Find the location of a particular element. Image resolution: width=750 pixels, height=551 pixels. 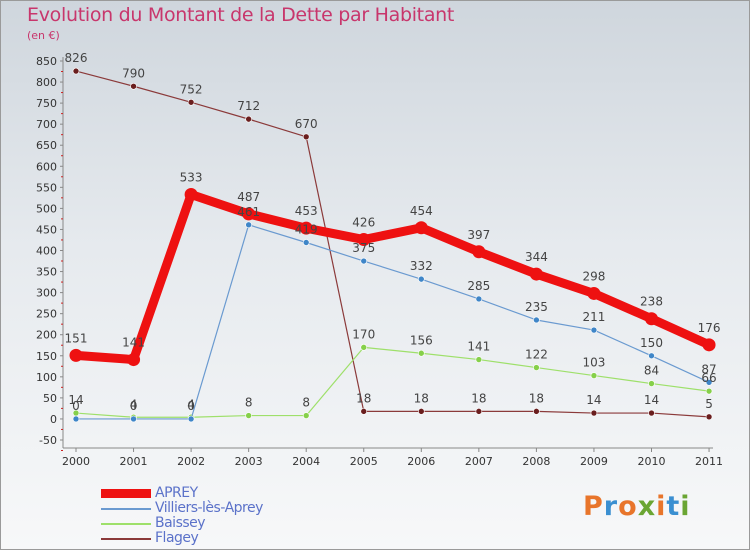

data-label-villiers: 332 is located at coordinates (421, 266).